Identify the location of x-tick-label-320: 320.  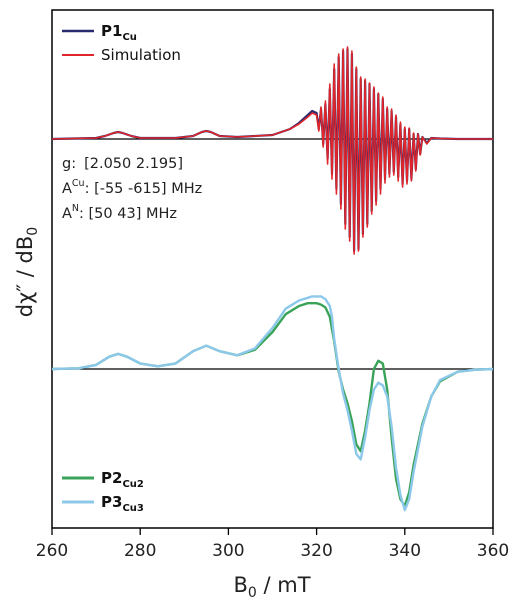
(316, 551).